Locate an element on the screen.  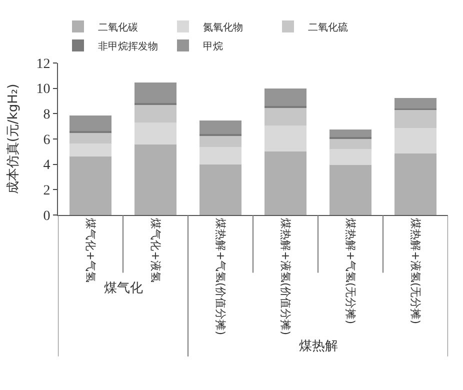
x-tick-label: 煤热解+液氢(价值分摊) is located at coordinates (285, 277).